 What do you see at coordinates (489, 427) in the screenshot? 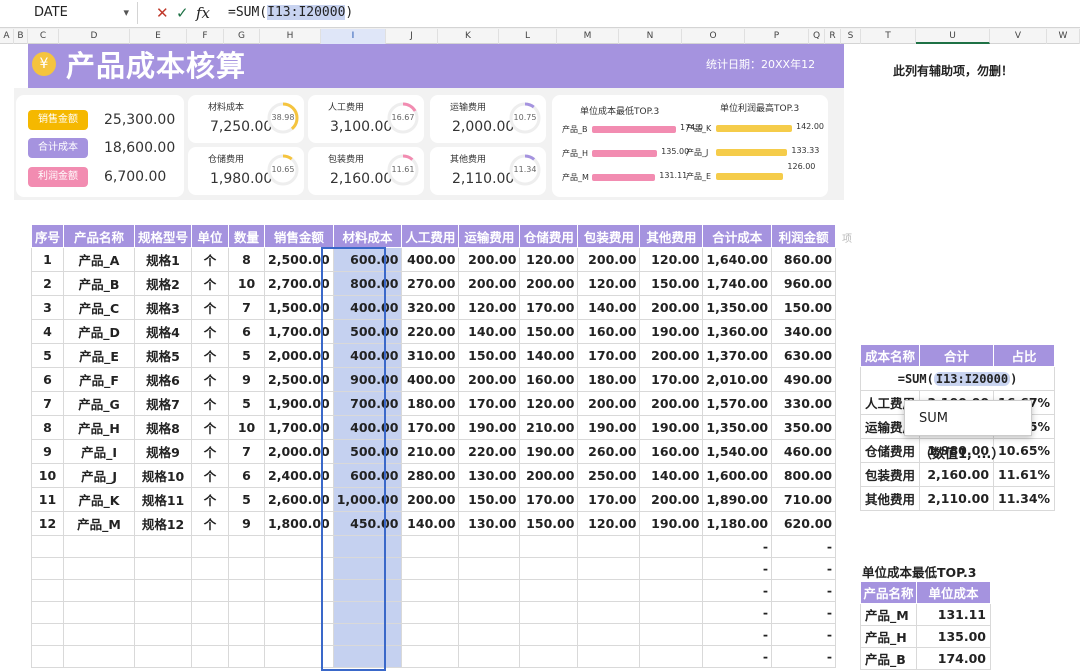
I see `table-cell: 190.00` at bounding box center [489, 427].